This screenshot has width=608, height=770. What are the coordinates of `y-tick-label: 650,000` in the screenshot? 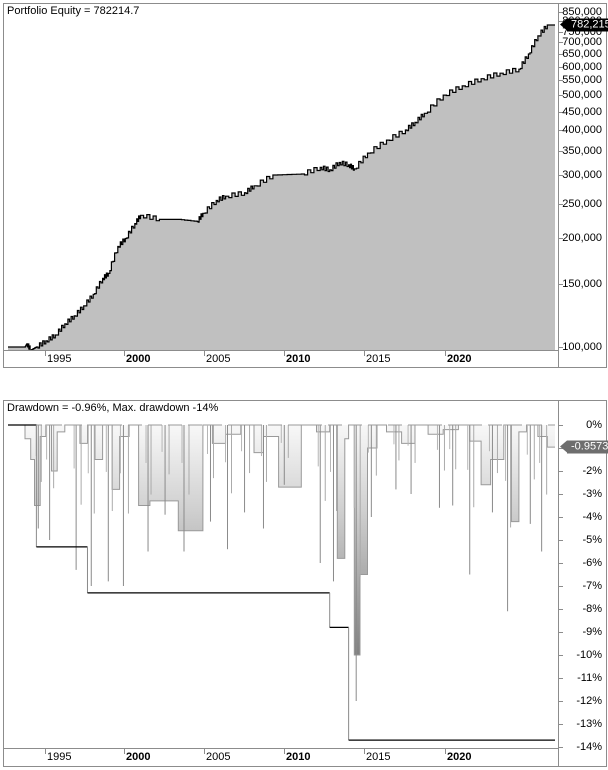 It's located at (582, 53).